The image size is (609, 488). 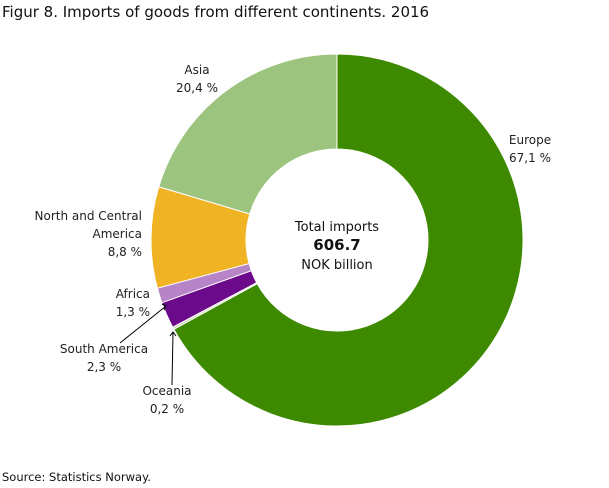 I want to click on category-label: Oceania, so click(x=167, y=391).